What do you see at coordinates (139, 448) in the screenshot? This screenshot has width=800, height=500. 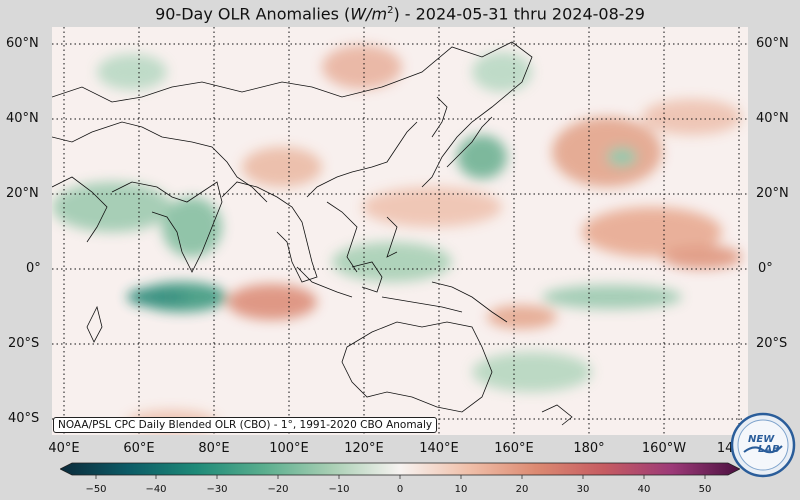 I see `lon-label-60E: 60°E` at bounding box center [139, 448].